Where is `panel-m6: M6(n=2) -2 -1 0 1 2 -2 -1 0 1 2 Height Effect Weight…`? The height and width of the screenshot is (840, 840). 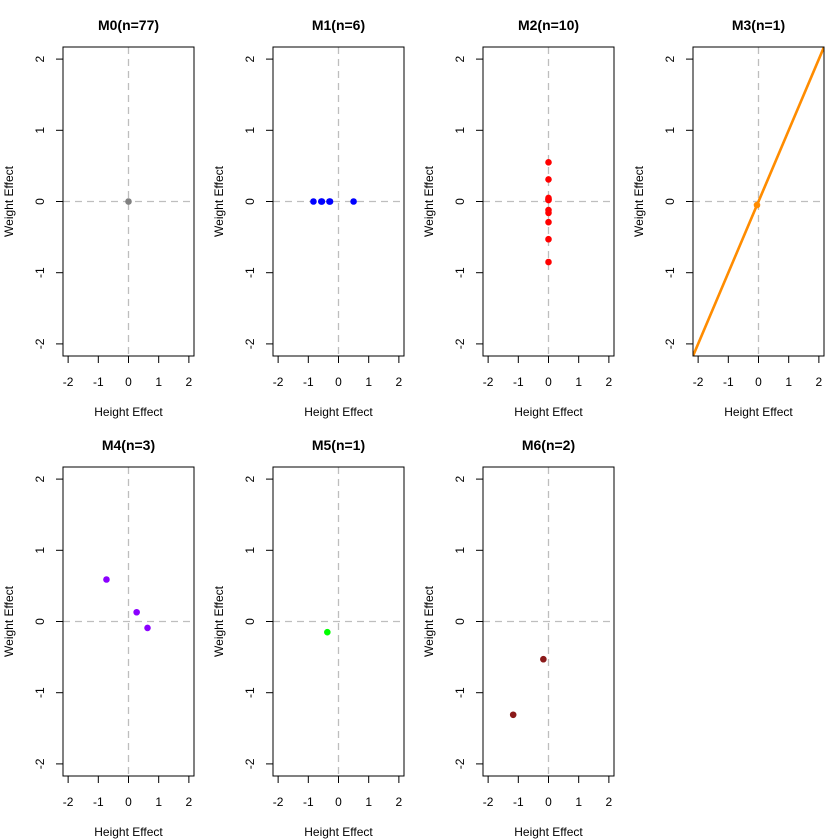 panel-m6: M6(n=2) -2 -1 0 1 2 -2 -1 0 1 2 Height Effect Weight… is located at coordinates (518, 638).